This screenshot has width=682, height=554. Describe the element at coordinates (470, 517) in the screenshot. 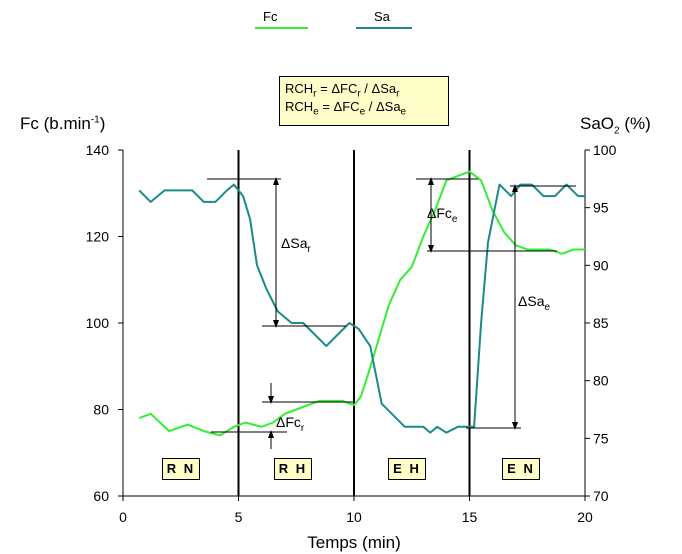

I see `x-tick-label: 15` at that location.